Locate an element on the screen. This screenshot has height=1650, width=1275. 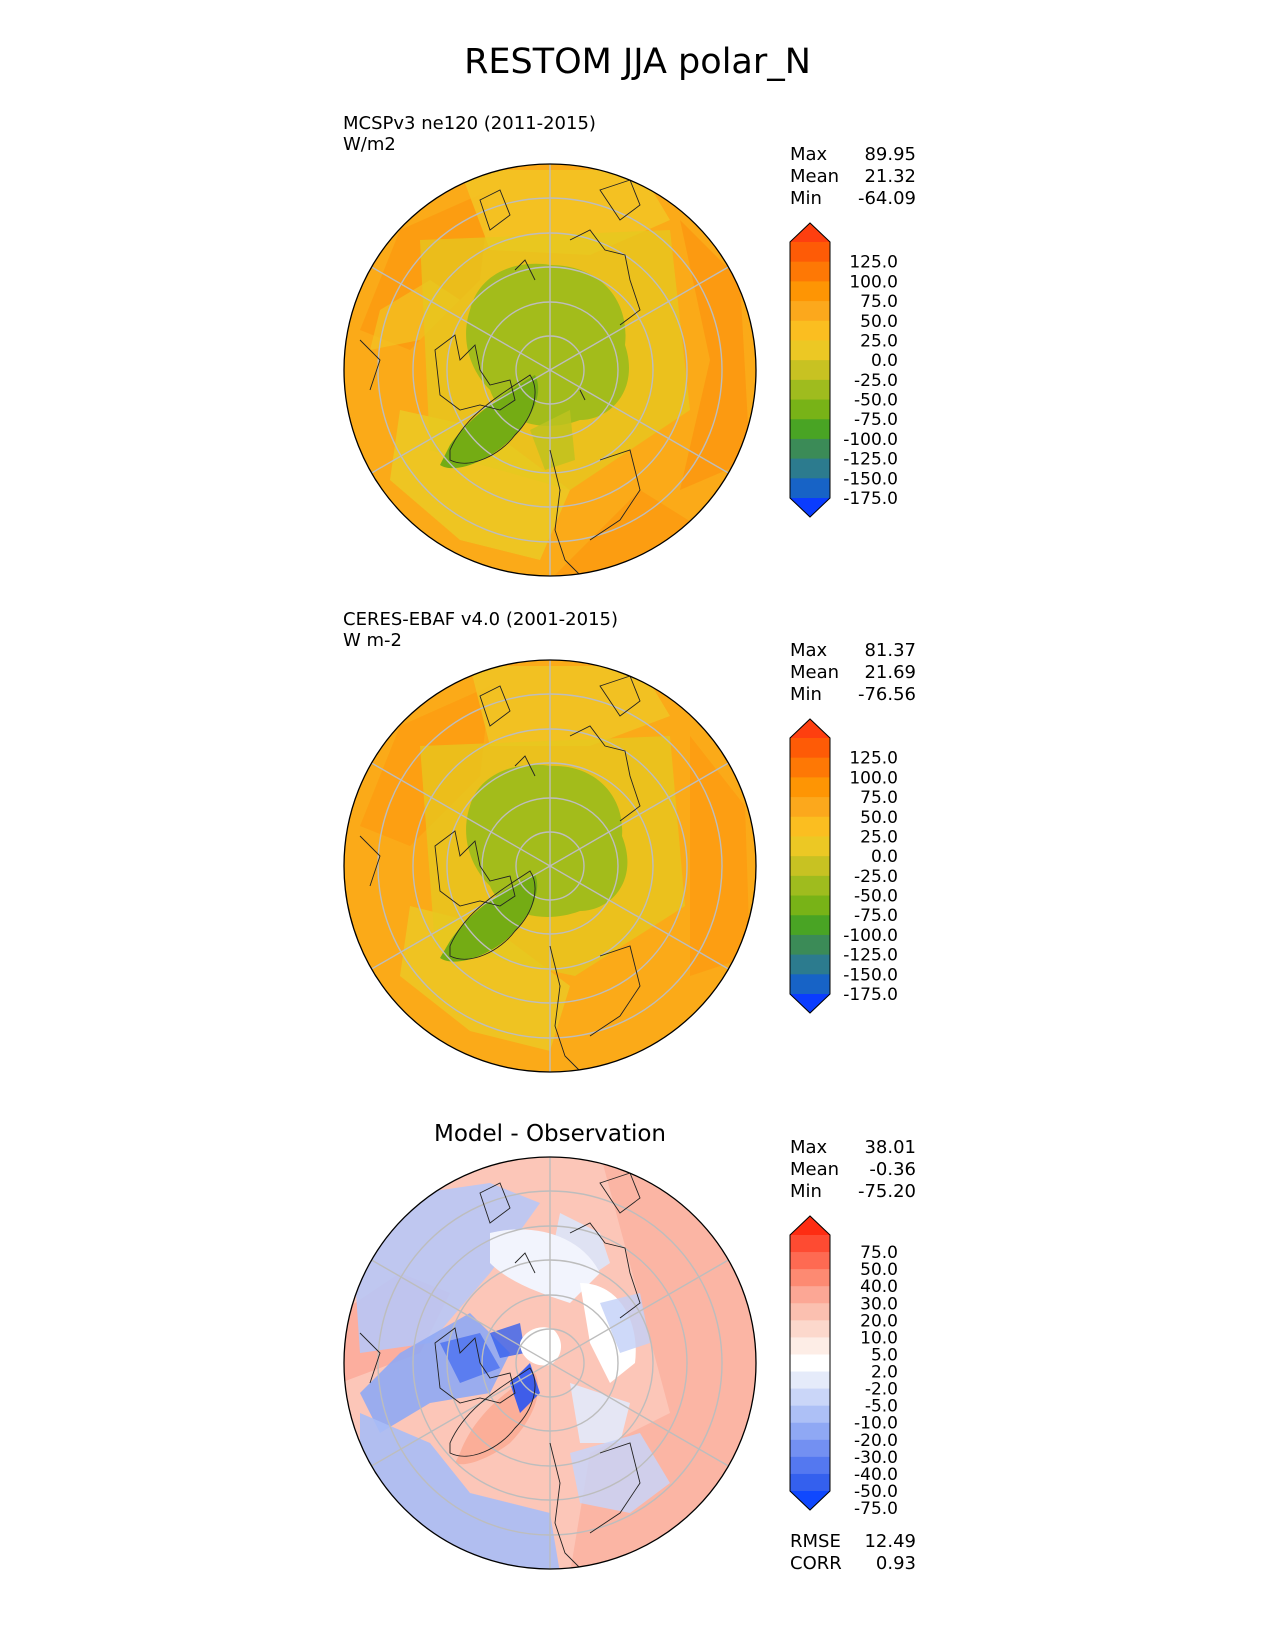
colorbar-tick-label: -2.0 is located at coordinates (881, 1390).